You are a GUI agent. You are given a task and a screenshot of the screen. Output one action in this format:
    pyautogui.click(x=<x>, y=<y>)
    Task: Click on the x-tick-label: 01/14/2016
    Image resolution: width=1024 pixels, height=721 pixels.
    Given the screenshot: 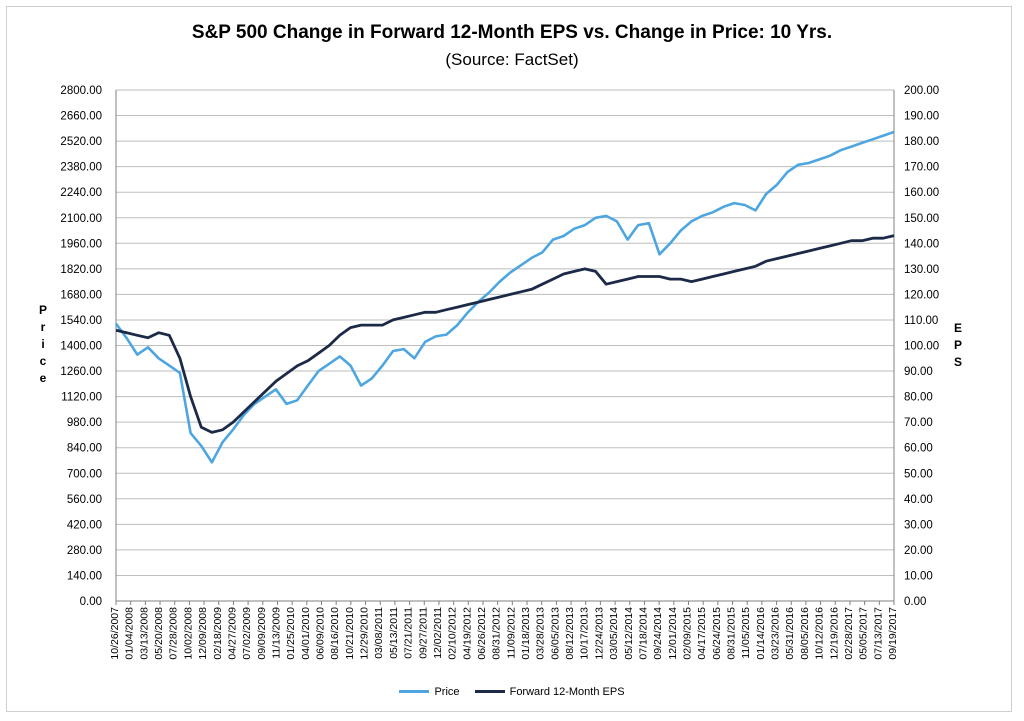 What is the action you would take?
    pyautogui.click(x=761, y=633)
    